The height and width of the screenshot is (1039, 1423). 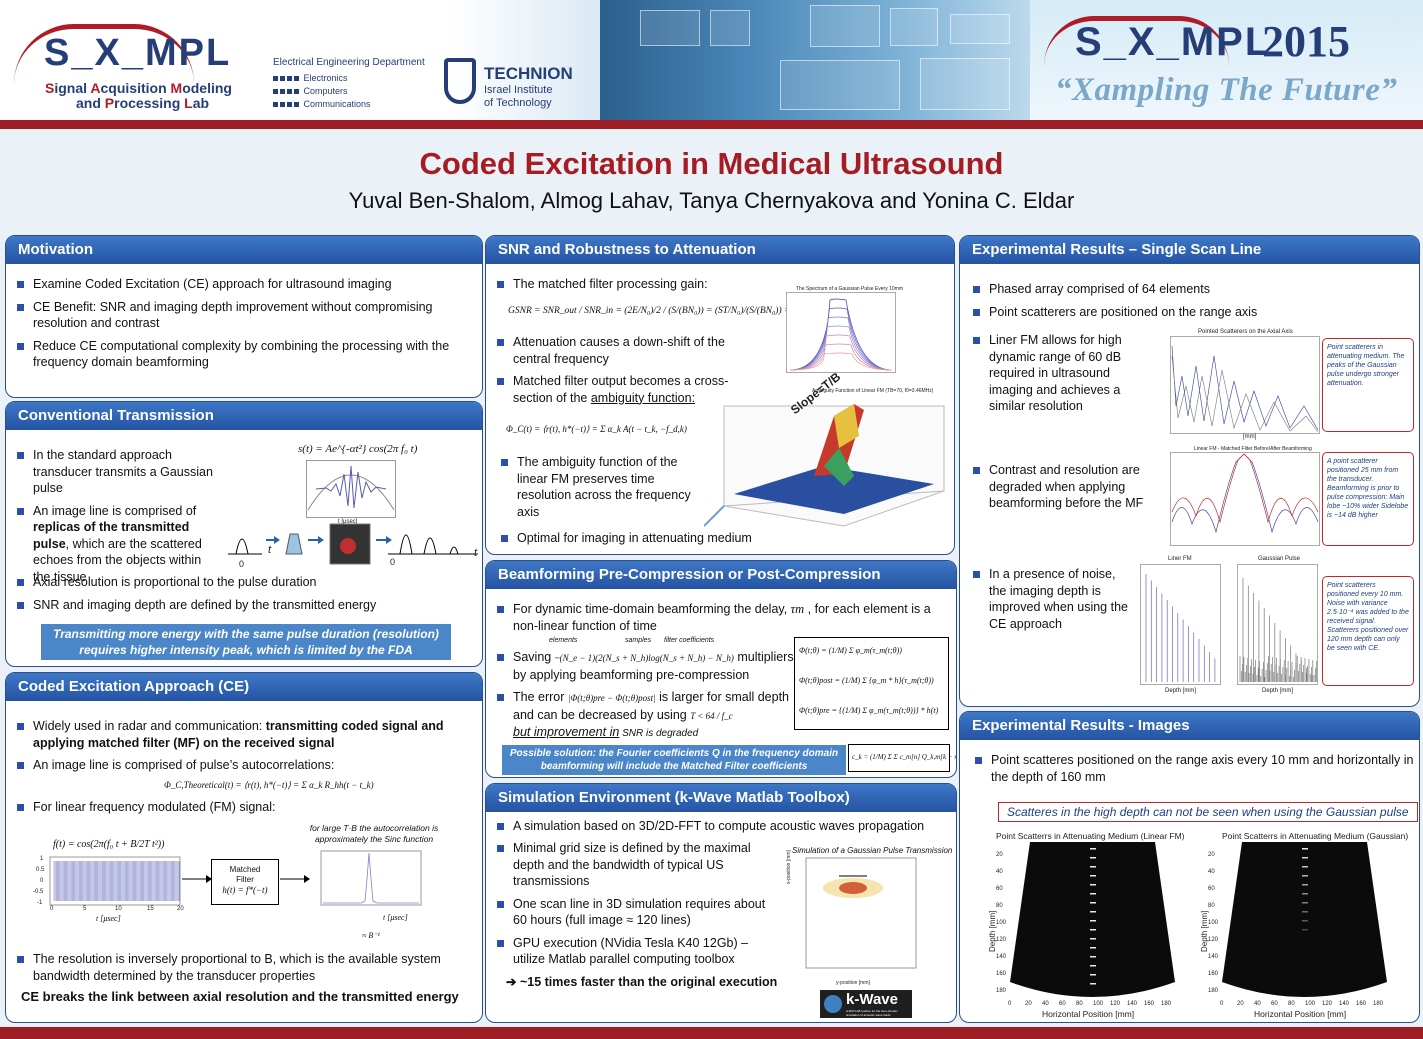 What do you see at coordinates (85, 909) in the screenshot?
I see `tick-label: 5` at bounding box center [85, 909].